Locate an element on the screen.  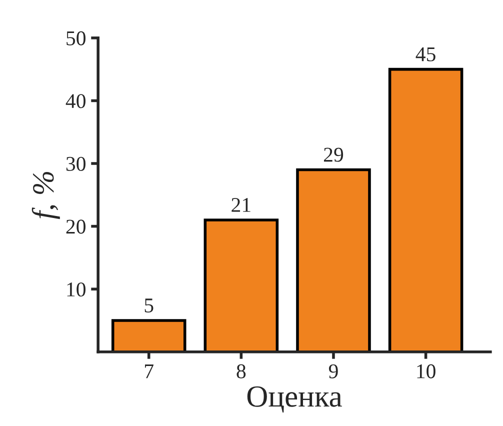
data-label: 29 is located at coordinates (334, 155).